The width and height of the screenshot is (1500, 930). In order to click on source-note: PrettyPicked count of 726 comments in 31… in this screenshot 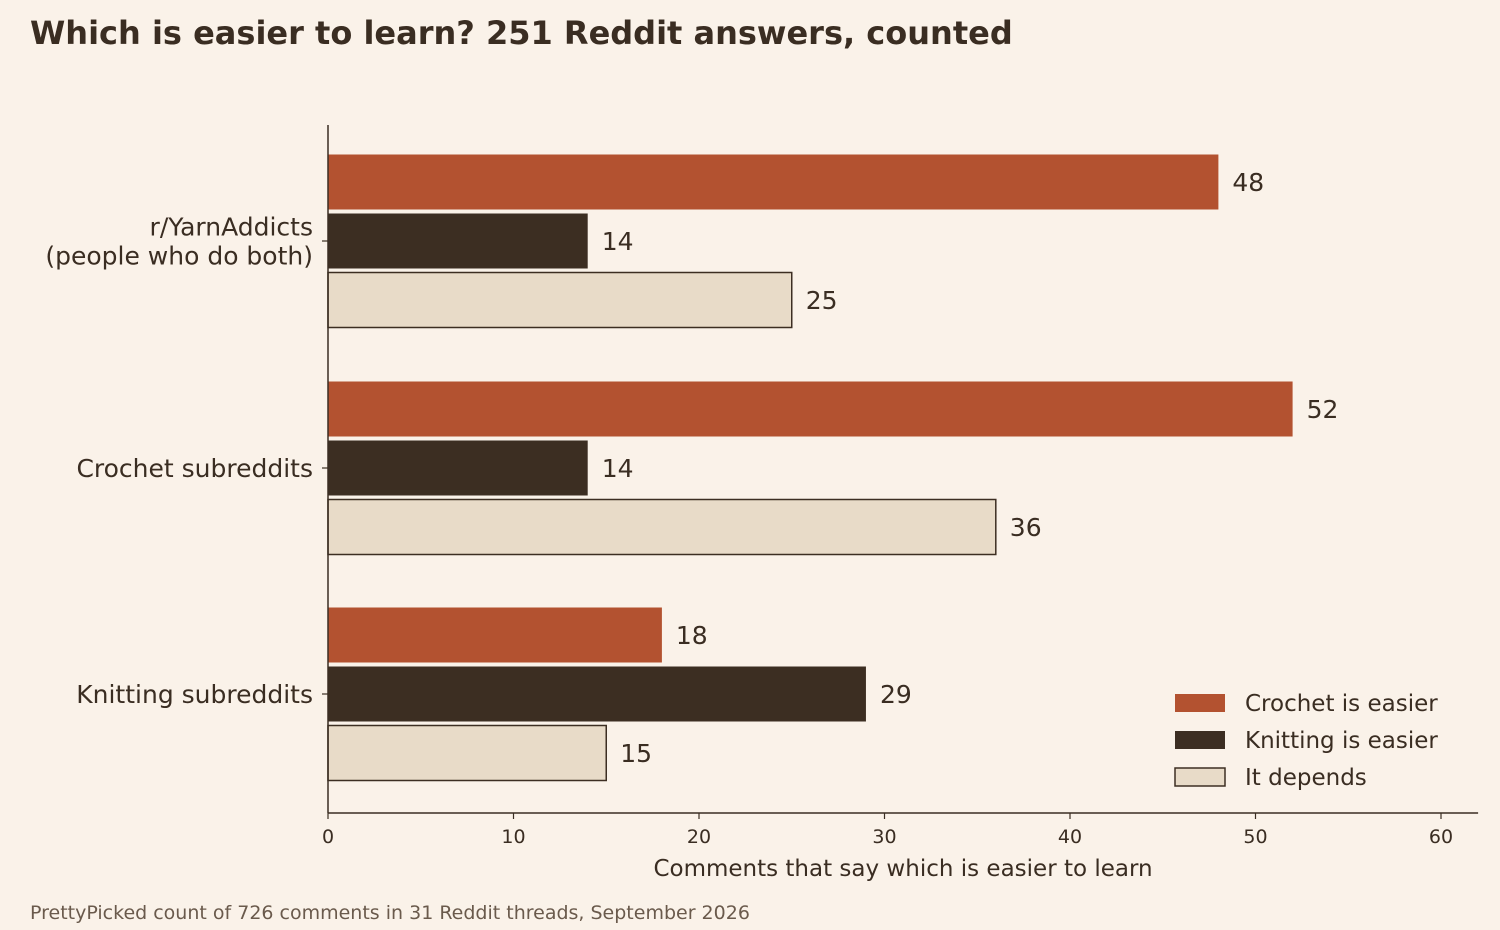, I will do `click(390, 913)`.